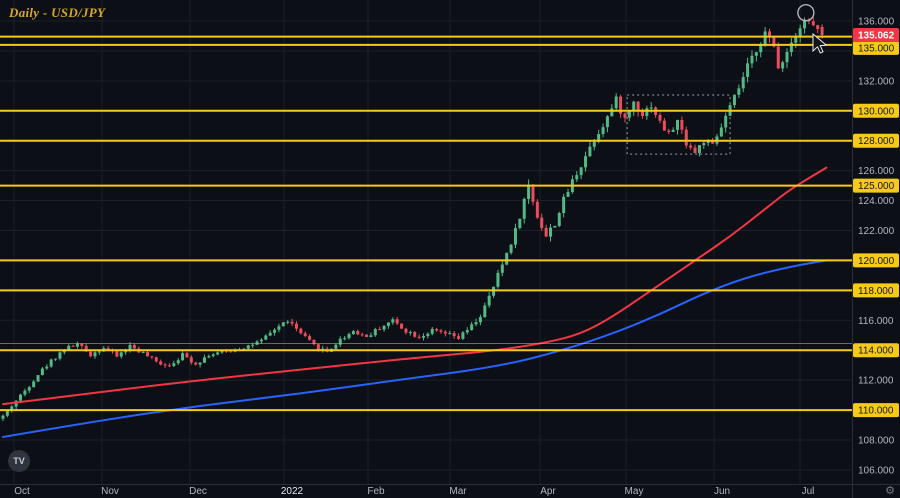 This screenshot has width=900, height=498. Describe the element at coordinates (722, 491) in the screenshot. I see `time-tick-label: Jun` at that location.